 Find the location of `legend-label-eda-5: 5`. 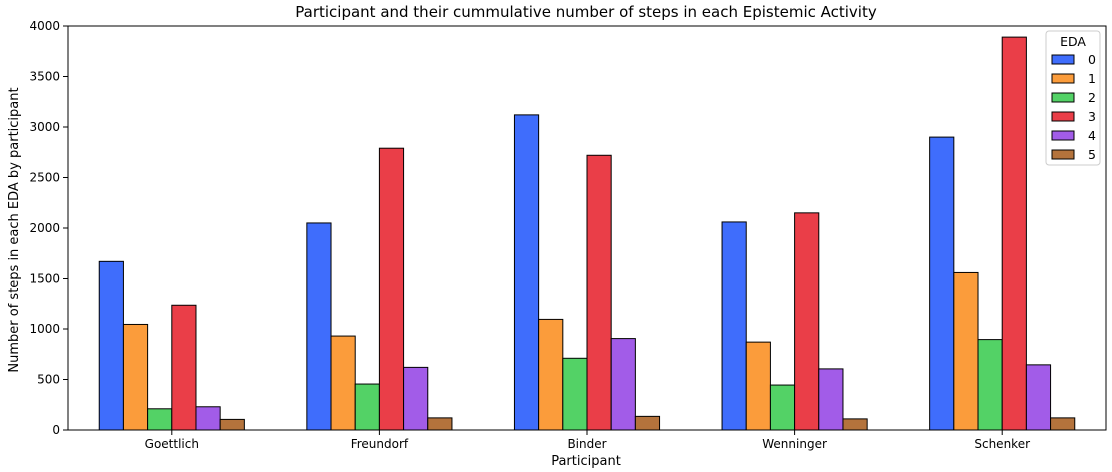

legend-label-eda-5: 5 is located at coordinates (1092, 154).